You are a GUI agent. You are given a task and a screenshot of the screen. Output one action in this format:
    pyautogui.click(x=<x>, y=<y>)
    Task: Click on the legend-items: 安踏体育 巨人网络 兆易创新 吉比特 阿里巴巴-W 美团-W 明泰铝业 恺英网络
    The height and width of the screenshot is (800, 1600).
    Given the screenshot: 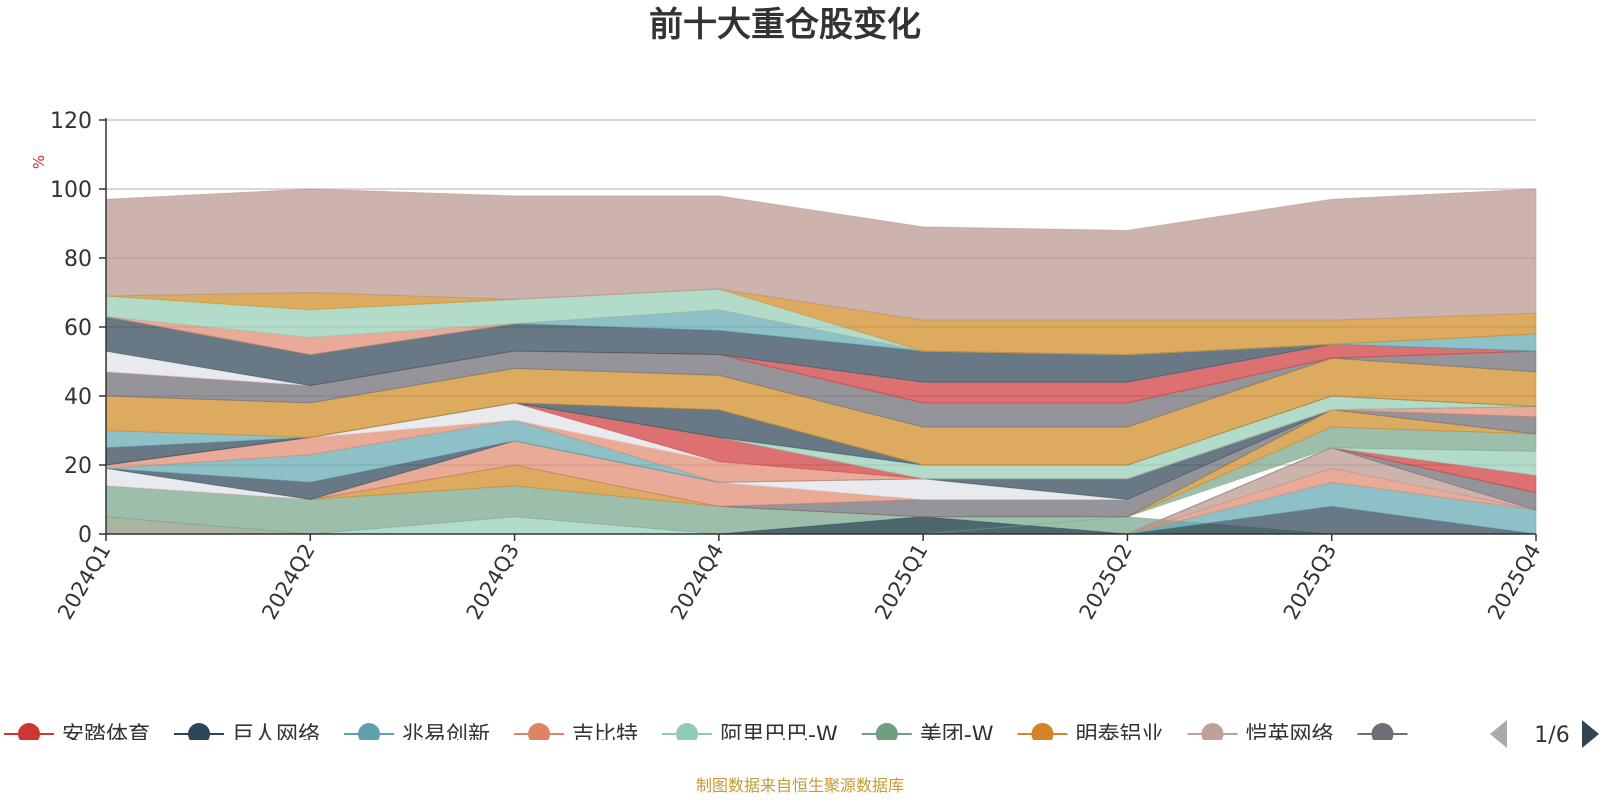 What is the action you would take?
    pyautogui.click(x=706, y=735)
    